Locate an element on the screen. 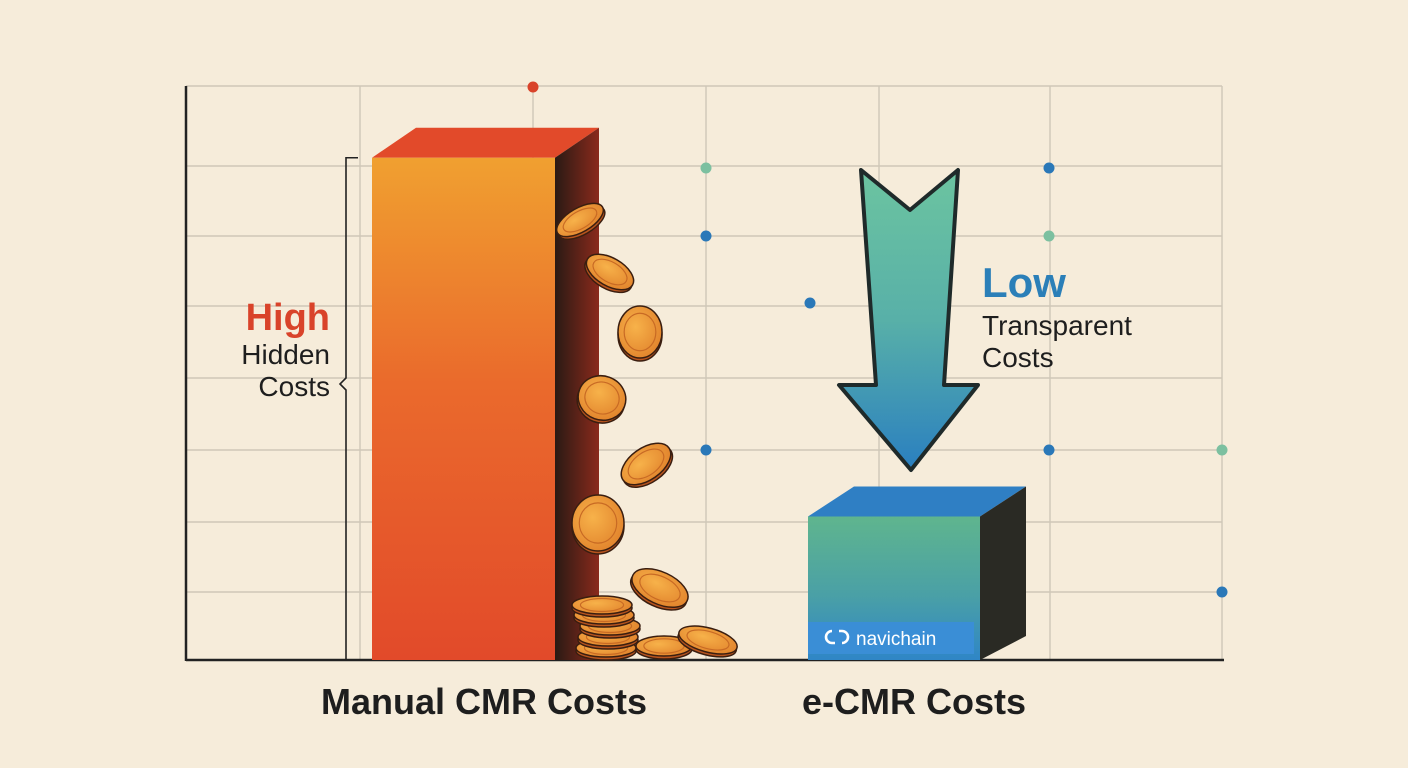  bar-ecmr-top is located at coordinates (917, 501).